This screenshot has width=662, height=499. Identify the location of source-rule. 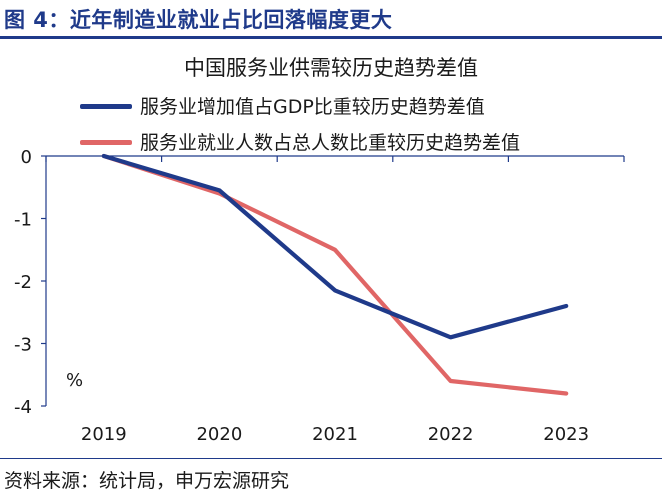
(331, 458).